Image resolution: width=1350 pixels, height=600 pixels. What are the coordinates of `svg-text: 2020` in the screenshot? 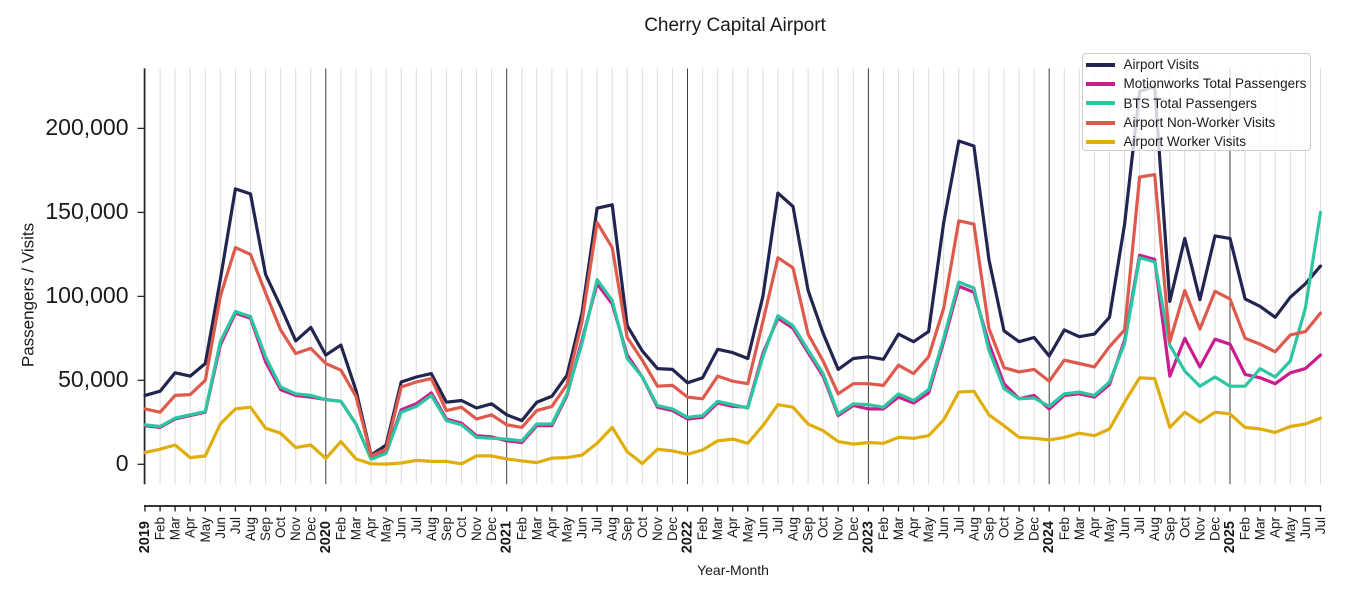 It's located at (326, 537).